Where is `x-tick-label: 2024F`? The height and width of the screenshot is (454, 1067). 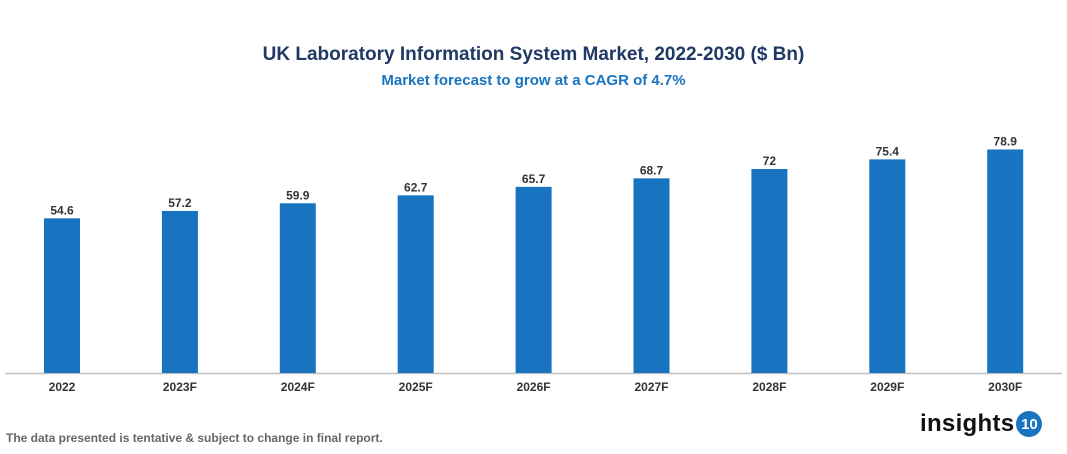 x-tick-label: 2024F is located at coordinates (298, 387).